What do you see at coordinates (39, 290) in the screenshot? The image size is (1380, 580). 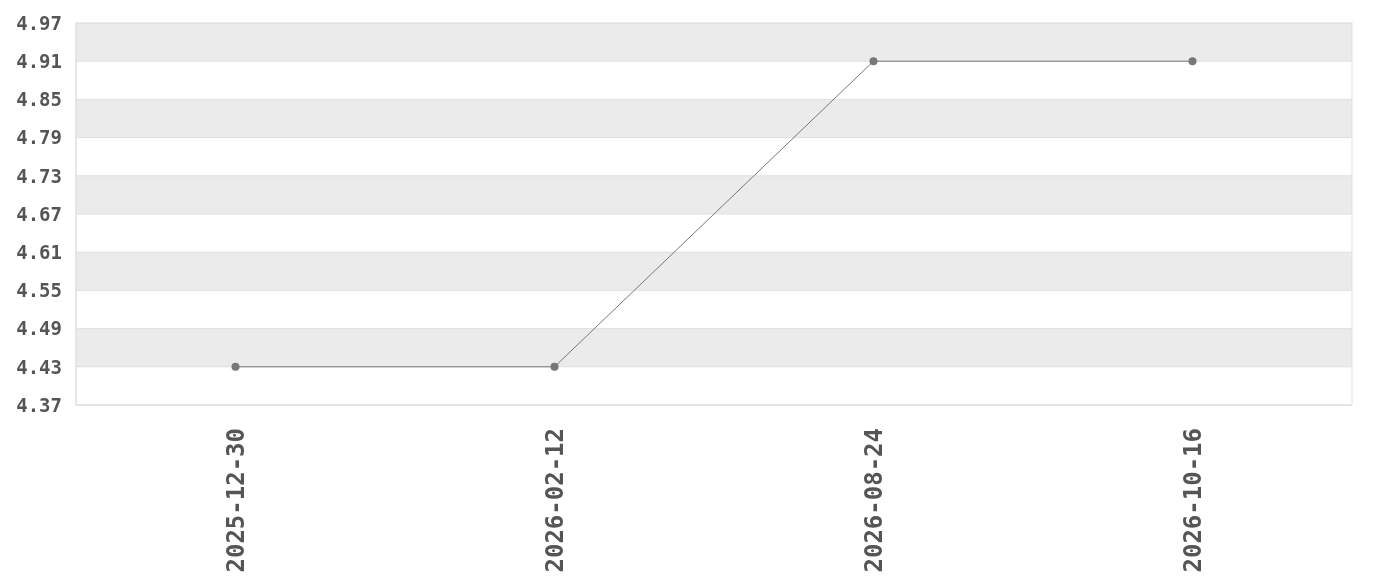 I see `y-tick-label: 4.55` at bounding box center [39, 290].